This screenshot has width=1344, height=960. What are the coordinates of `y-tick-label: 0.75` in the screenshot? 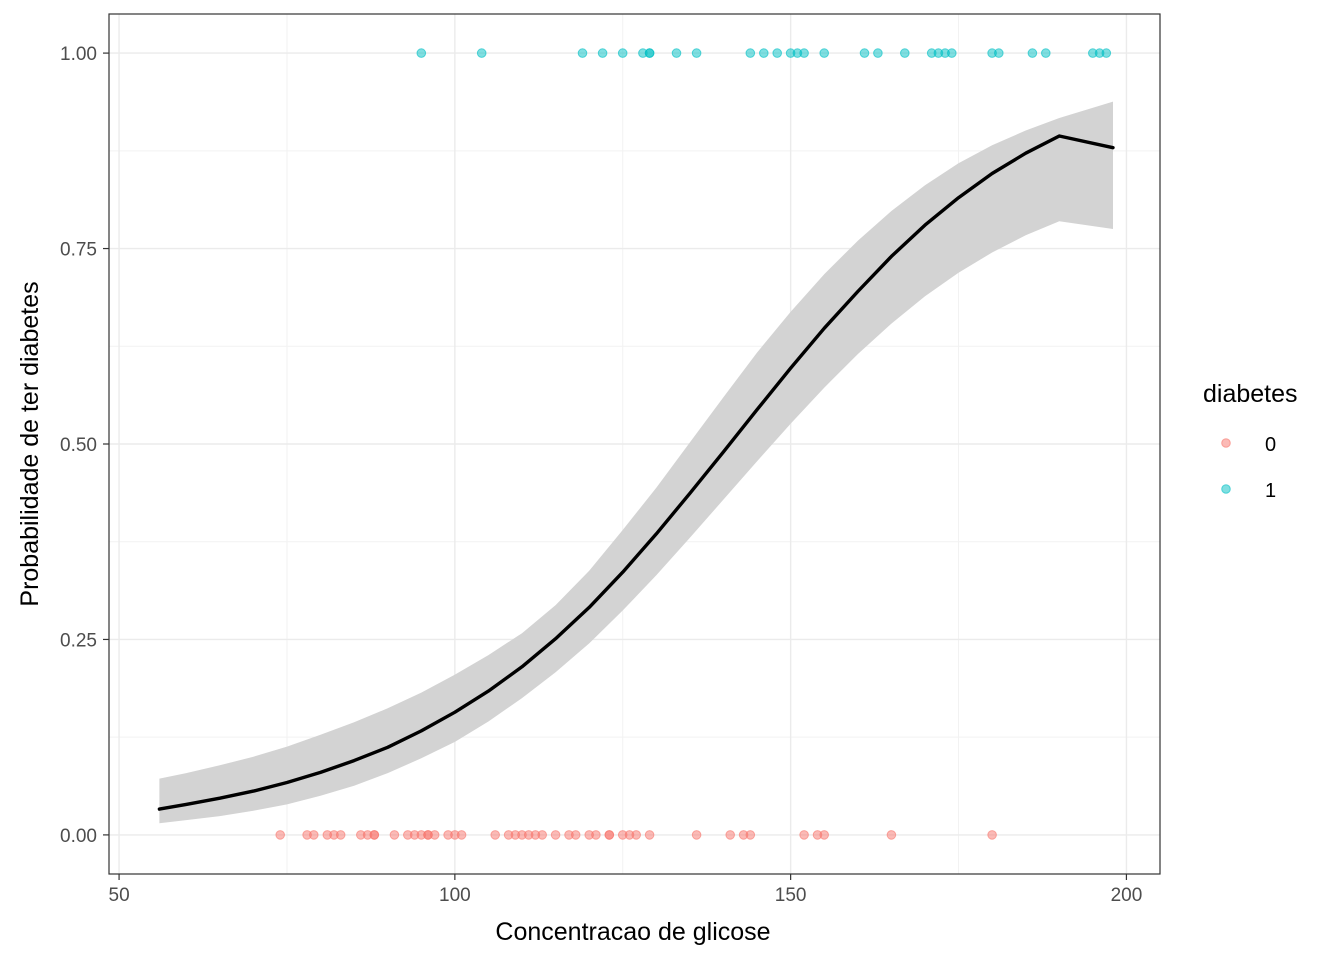 It's located at (78, 250).